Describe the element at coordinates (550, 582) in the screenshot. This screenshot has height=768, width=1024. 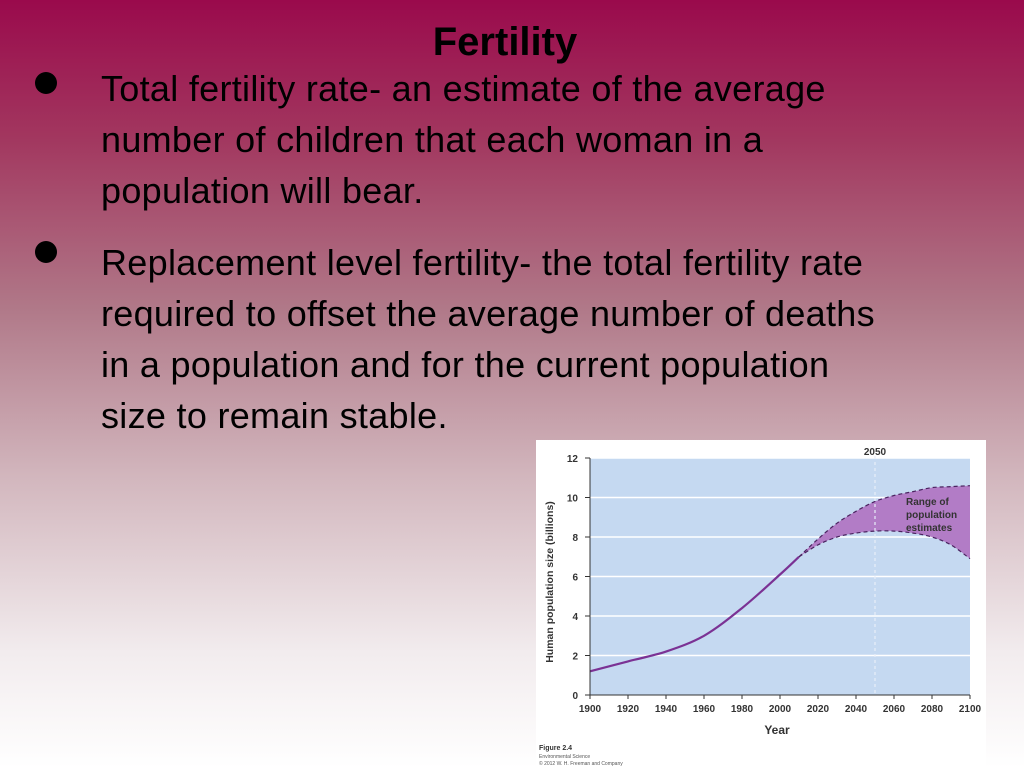
I see `y-axis-label: Human population size (billions)` at that location.